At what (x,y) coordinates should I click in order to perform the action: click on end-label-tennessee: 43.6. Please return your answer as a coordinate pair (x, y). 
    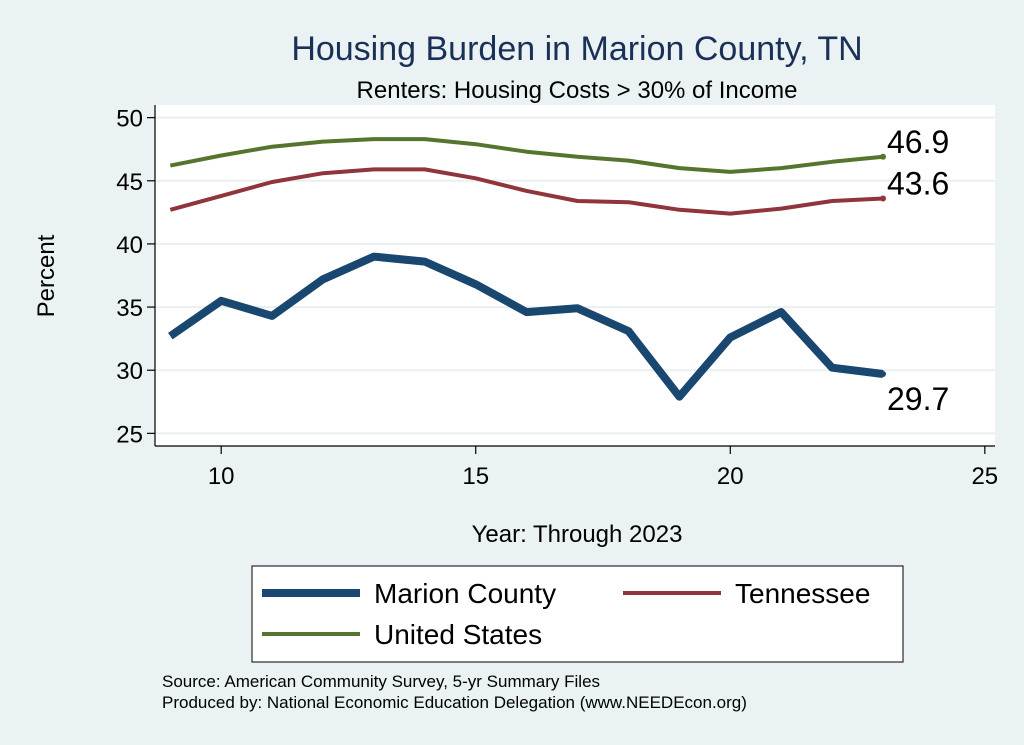
    Looking at the image, I should click on (918, 183).